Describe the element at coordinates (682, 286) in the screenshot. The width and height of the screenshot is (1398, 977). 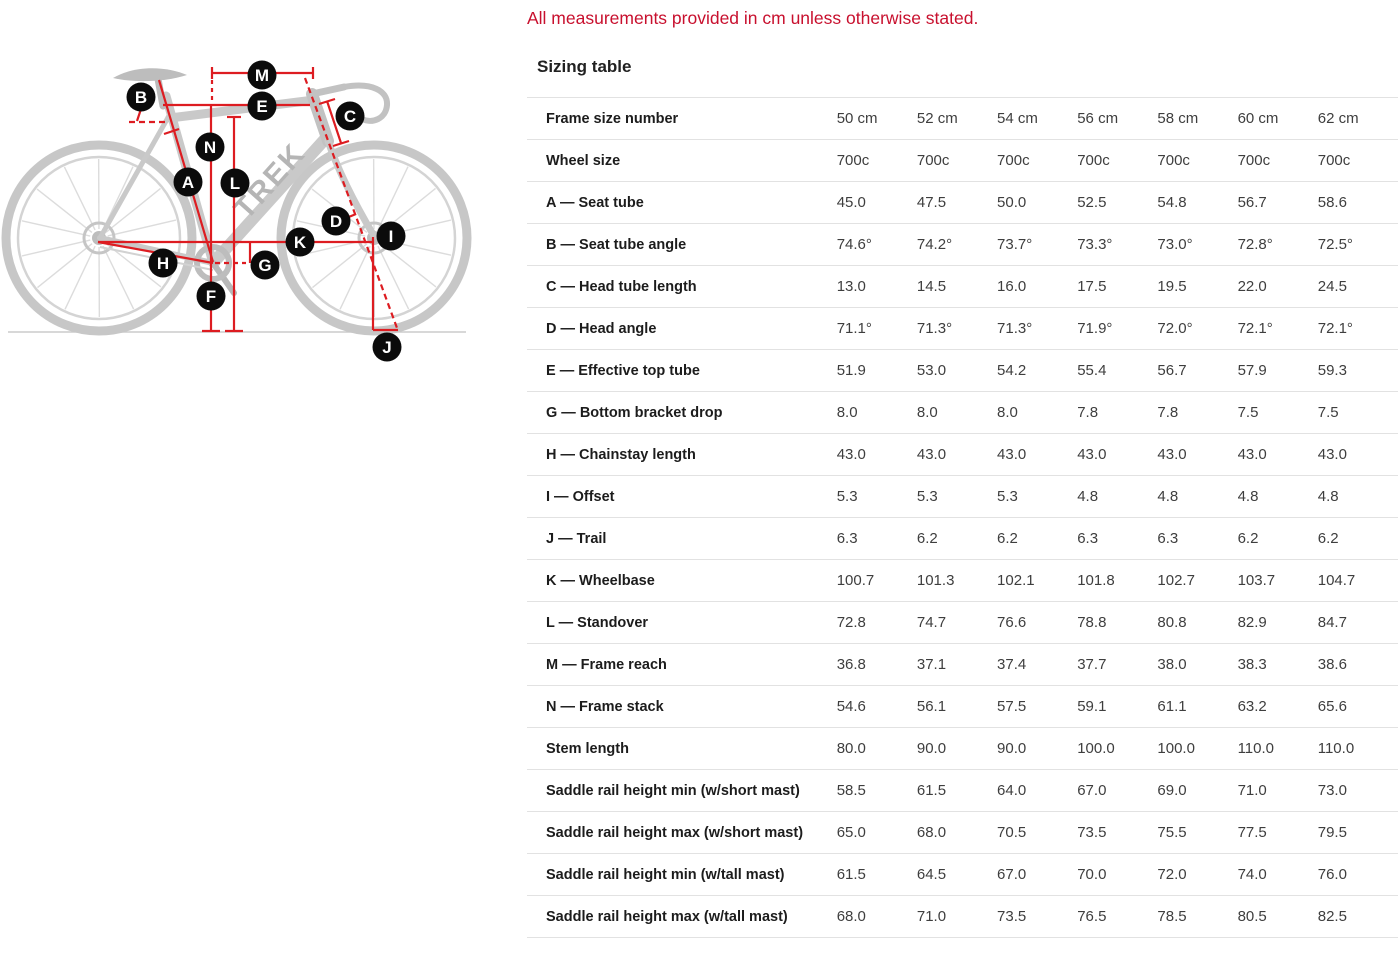
I see `row-label: C — Head tube length` at that location.